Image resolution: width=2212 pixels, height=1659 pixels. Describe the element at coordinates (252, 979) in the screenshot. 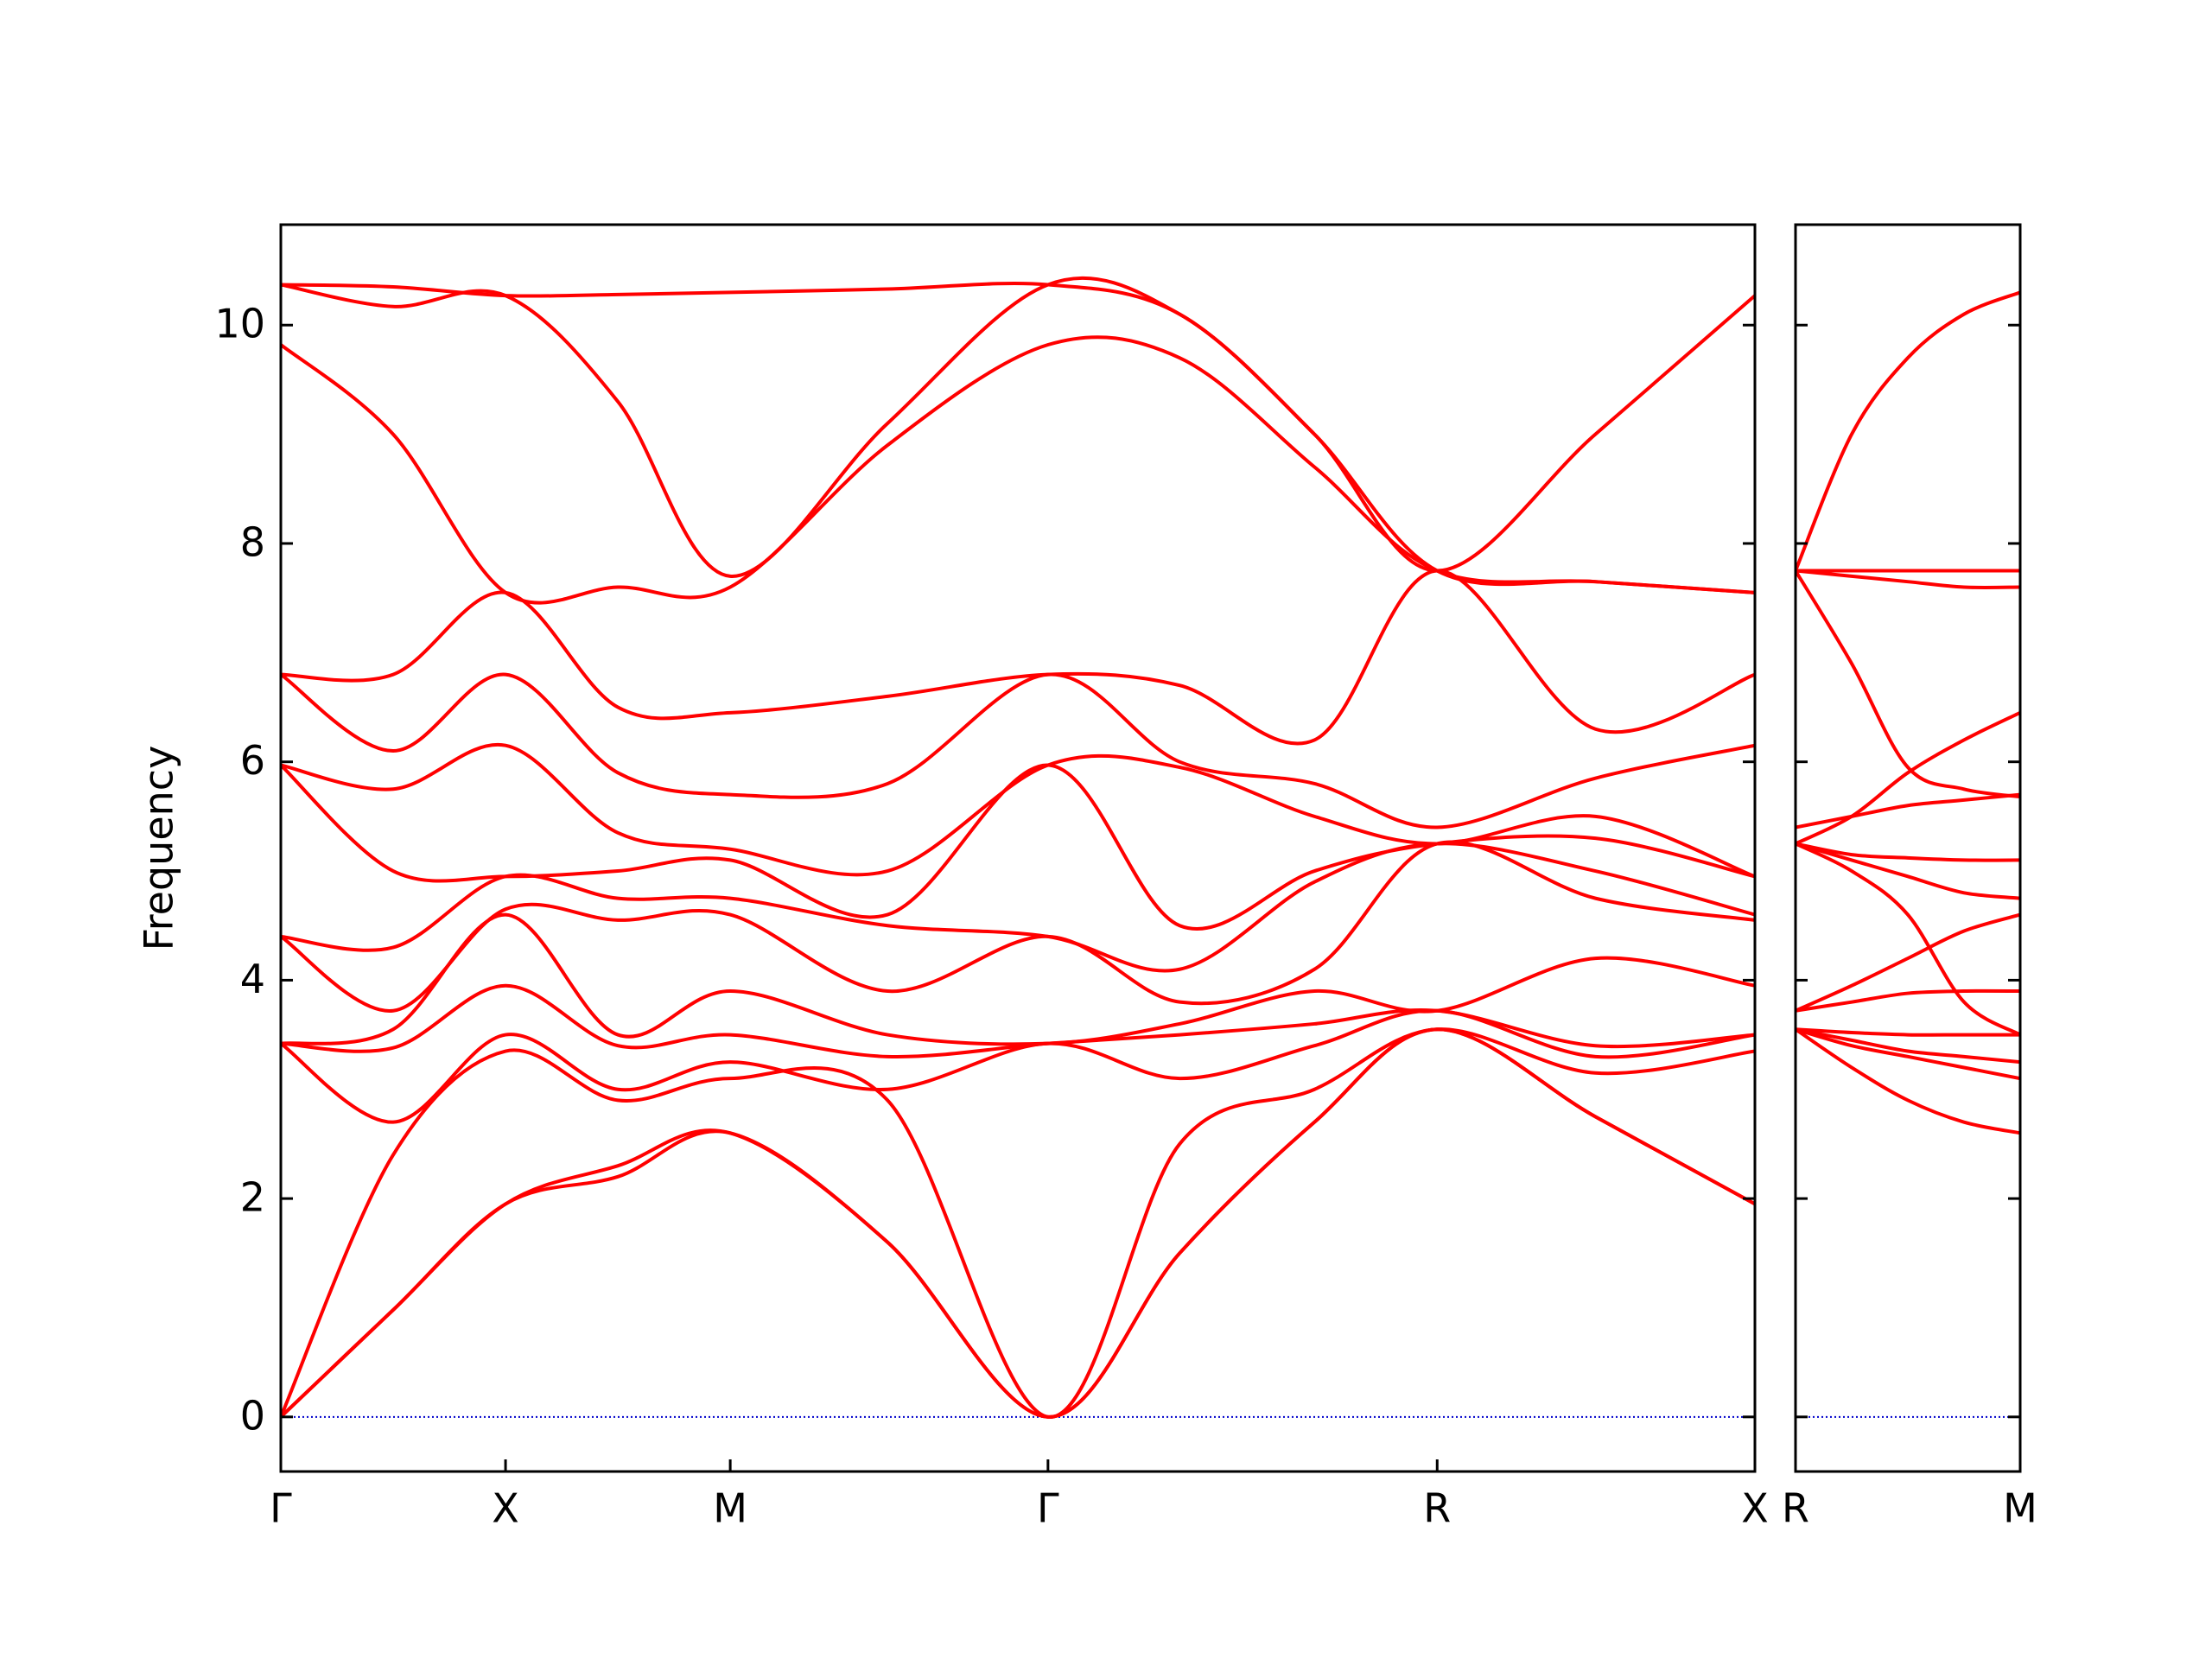

I see `y-tick-label: 4` at that location.